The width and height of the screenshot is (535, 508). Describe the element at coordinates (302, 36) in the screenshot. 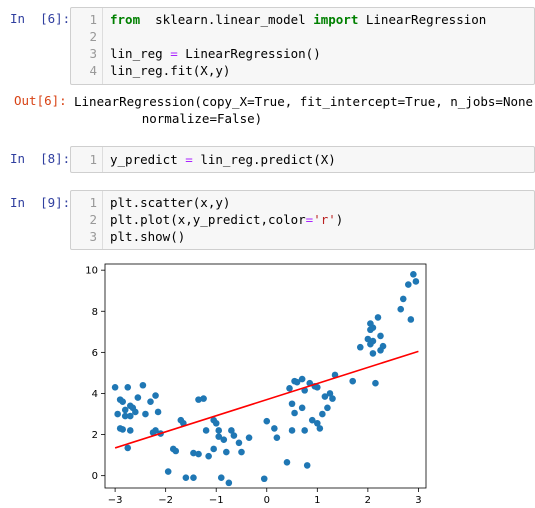

I see `code-line: 2` at that location.